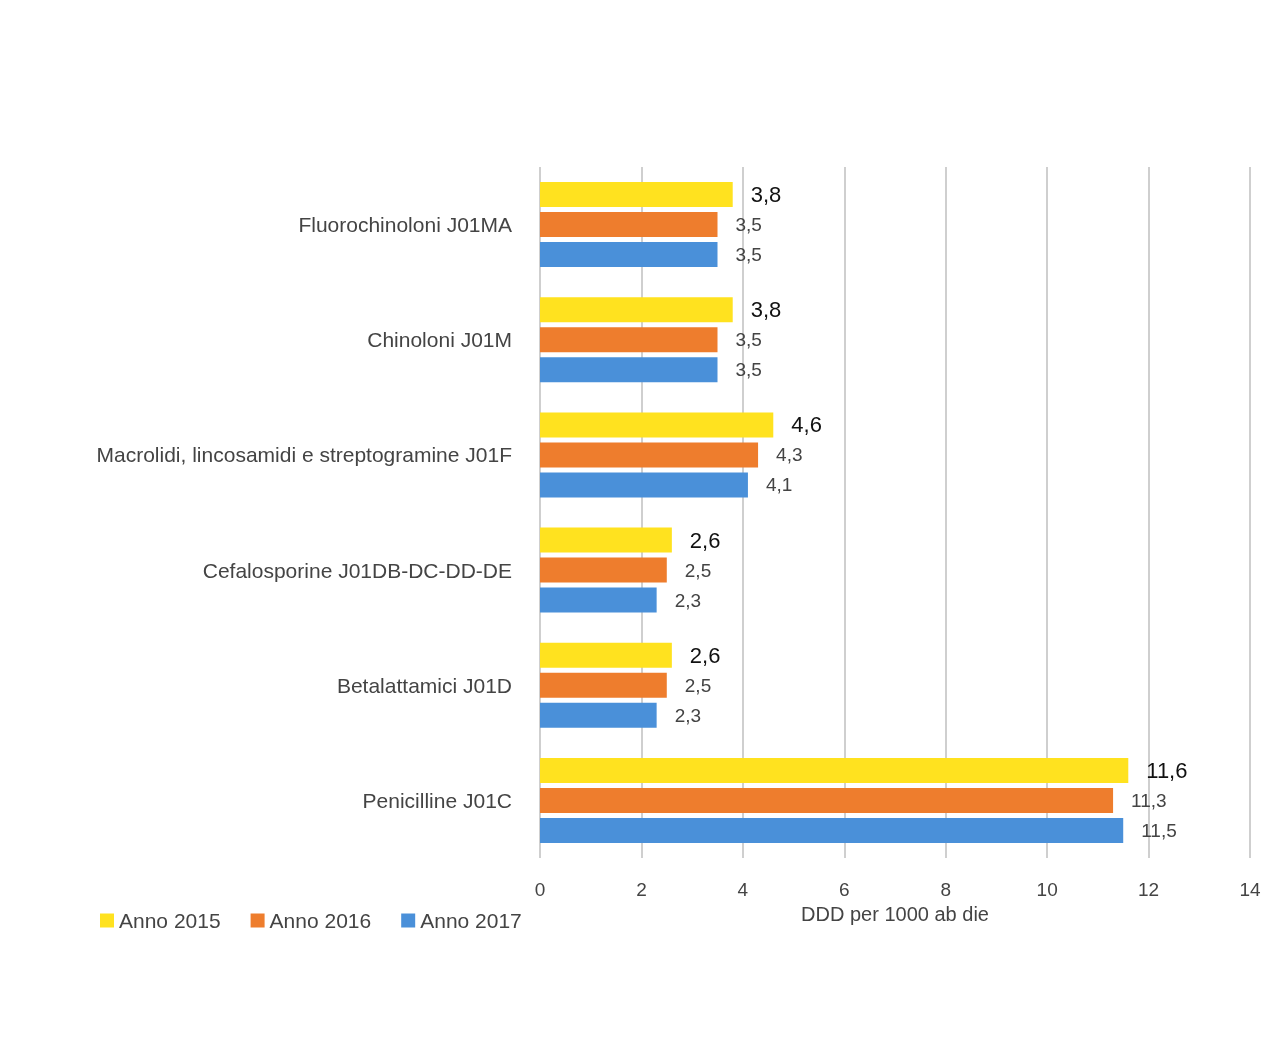 This screenshot has height=1050, width=1287. I want to click on y-tick-label: Betalattamici J01D, so click(424, 685).